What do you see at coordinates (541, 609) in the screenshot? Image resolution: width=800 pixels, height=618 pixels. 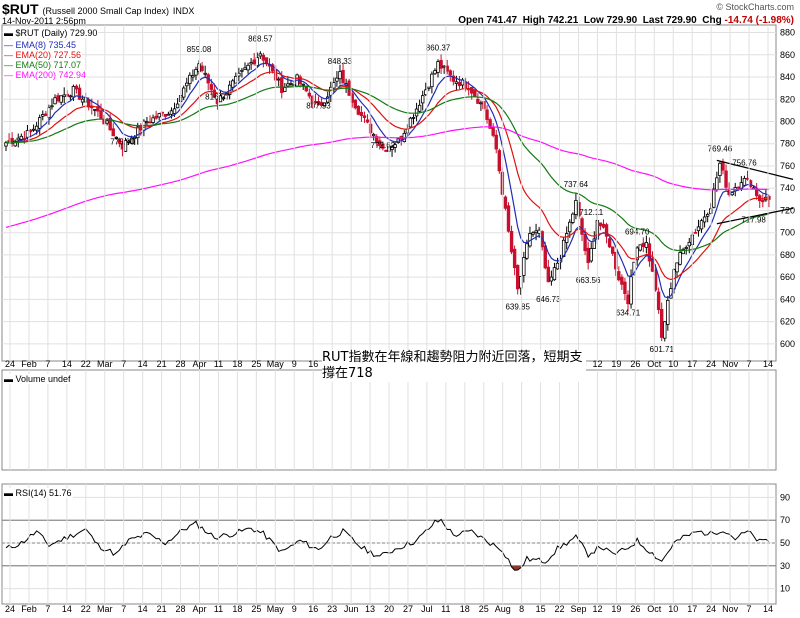 I see `x-tick-label-bottom: 15` at bounding box center [541, 609].